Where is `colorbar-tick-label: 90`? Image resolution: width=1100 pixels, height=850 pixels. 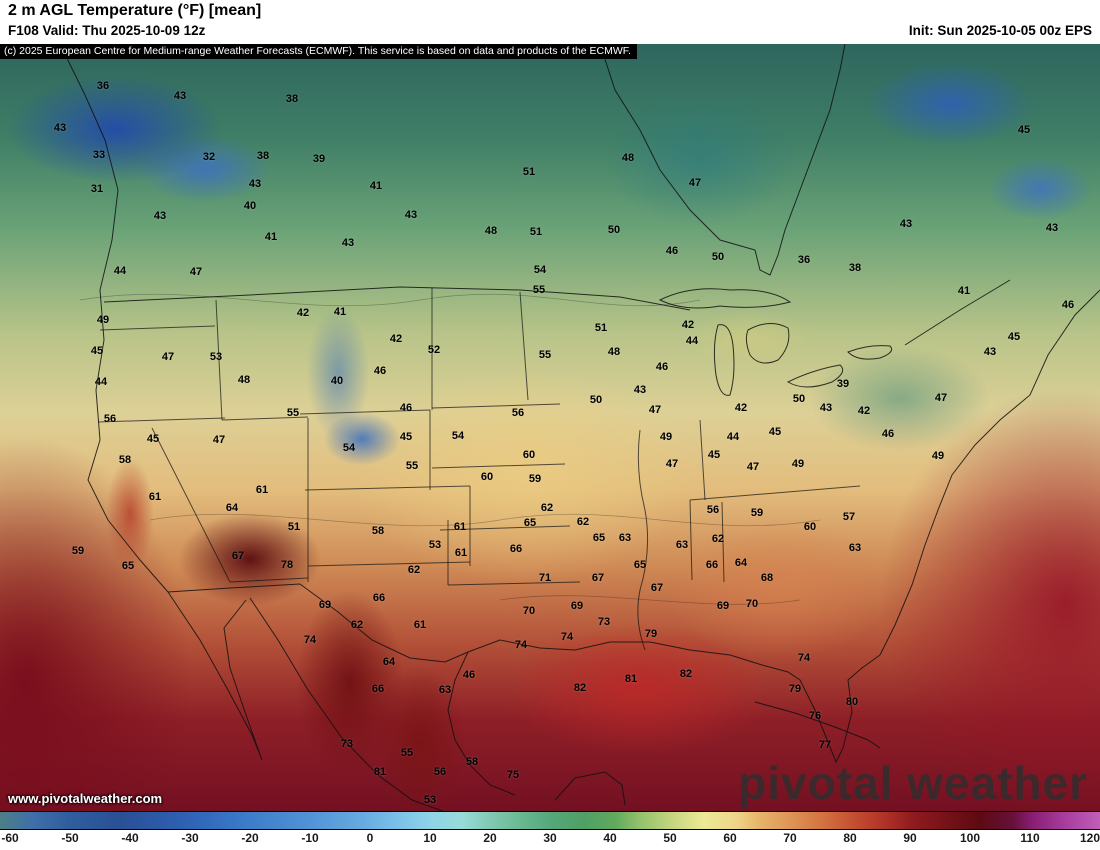 colorbar-tick-label: 90 is located at coordinates (910, 838).